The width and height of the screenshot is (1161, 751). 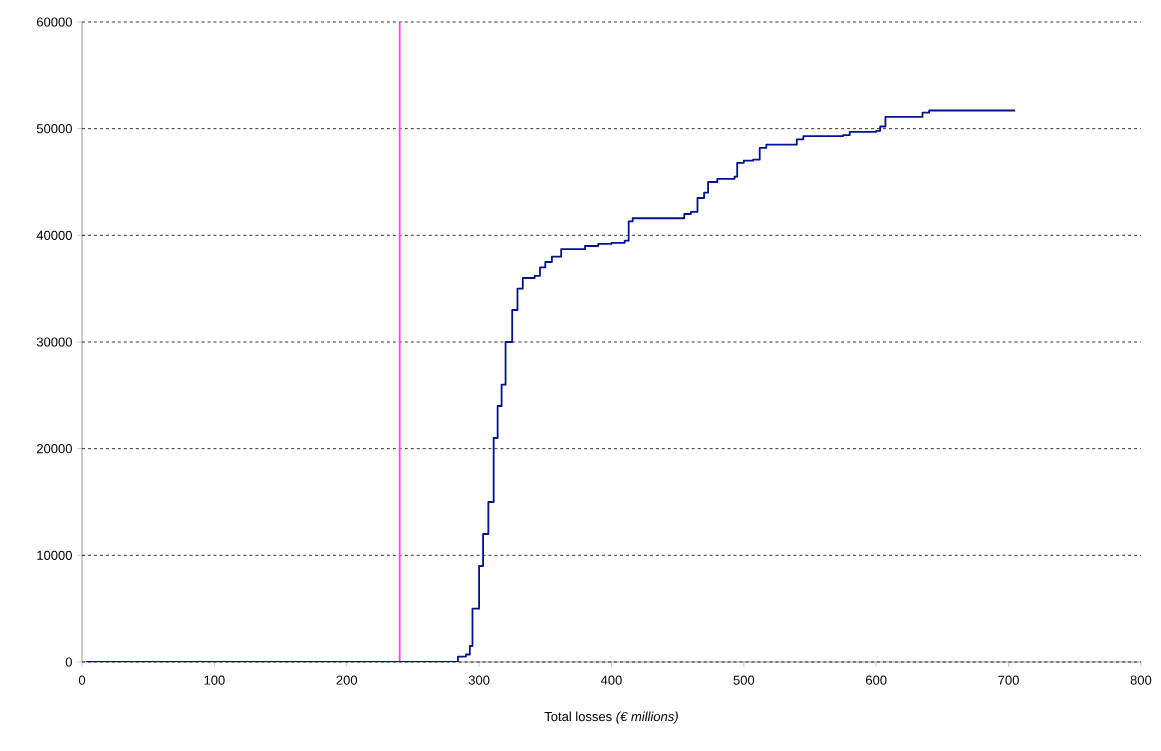 I want to click on y-tick-label: 50000, so click(x=54, y=129).